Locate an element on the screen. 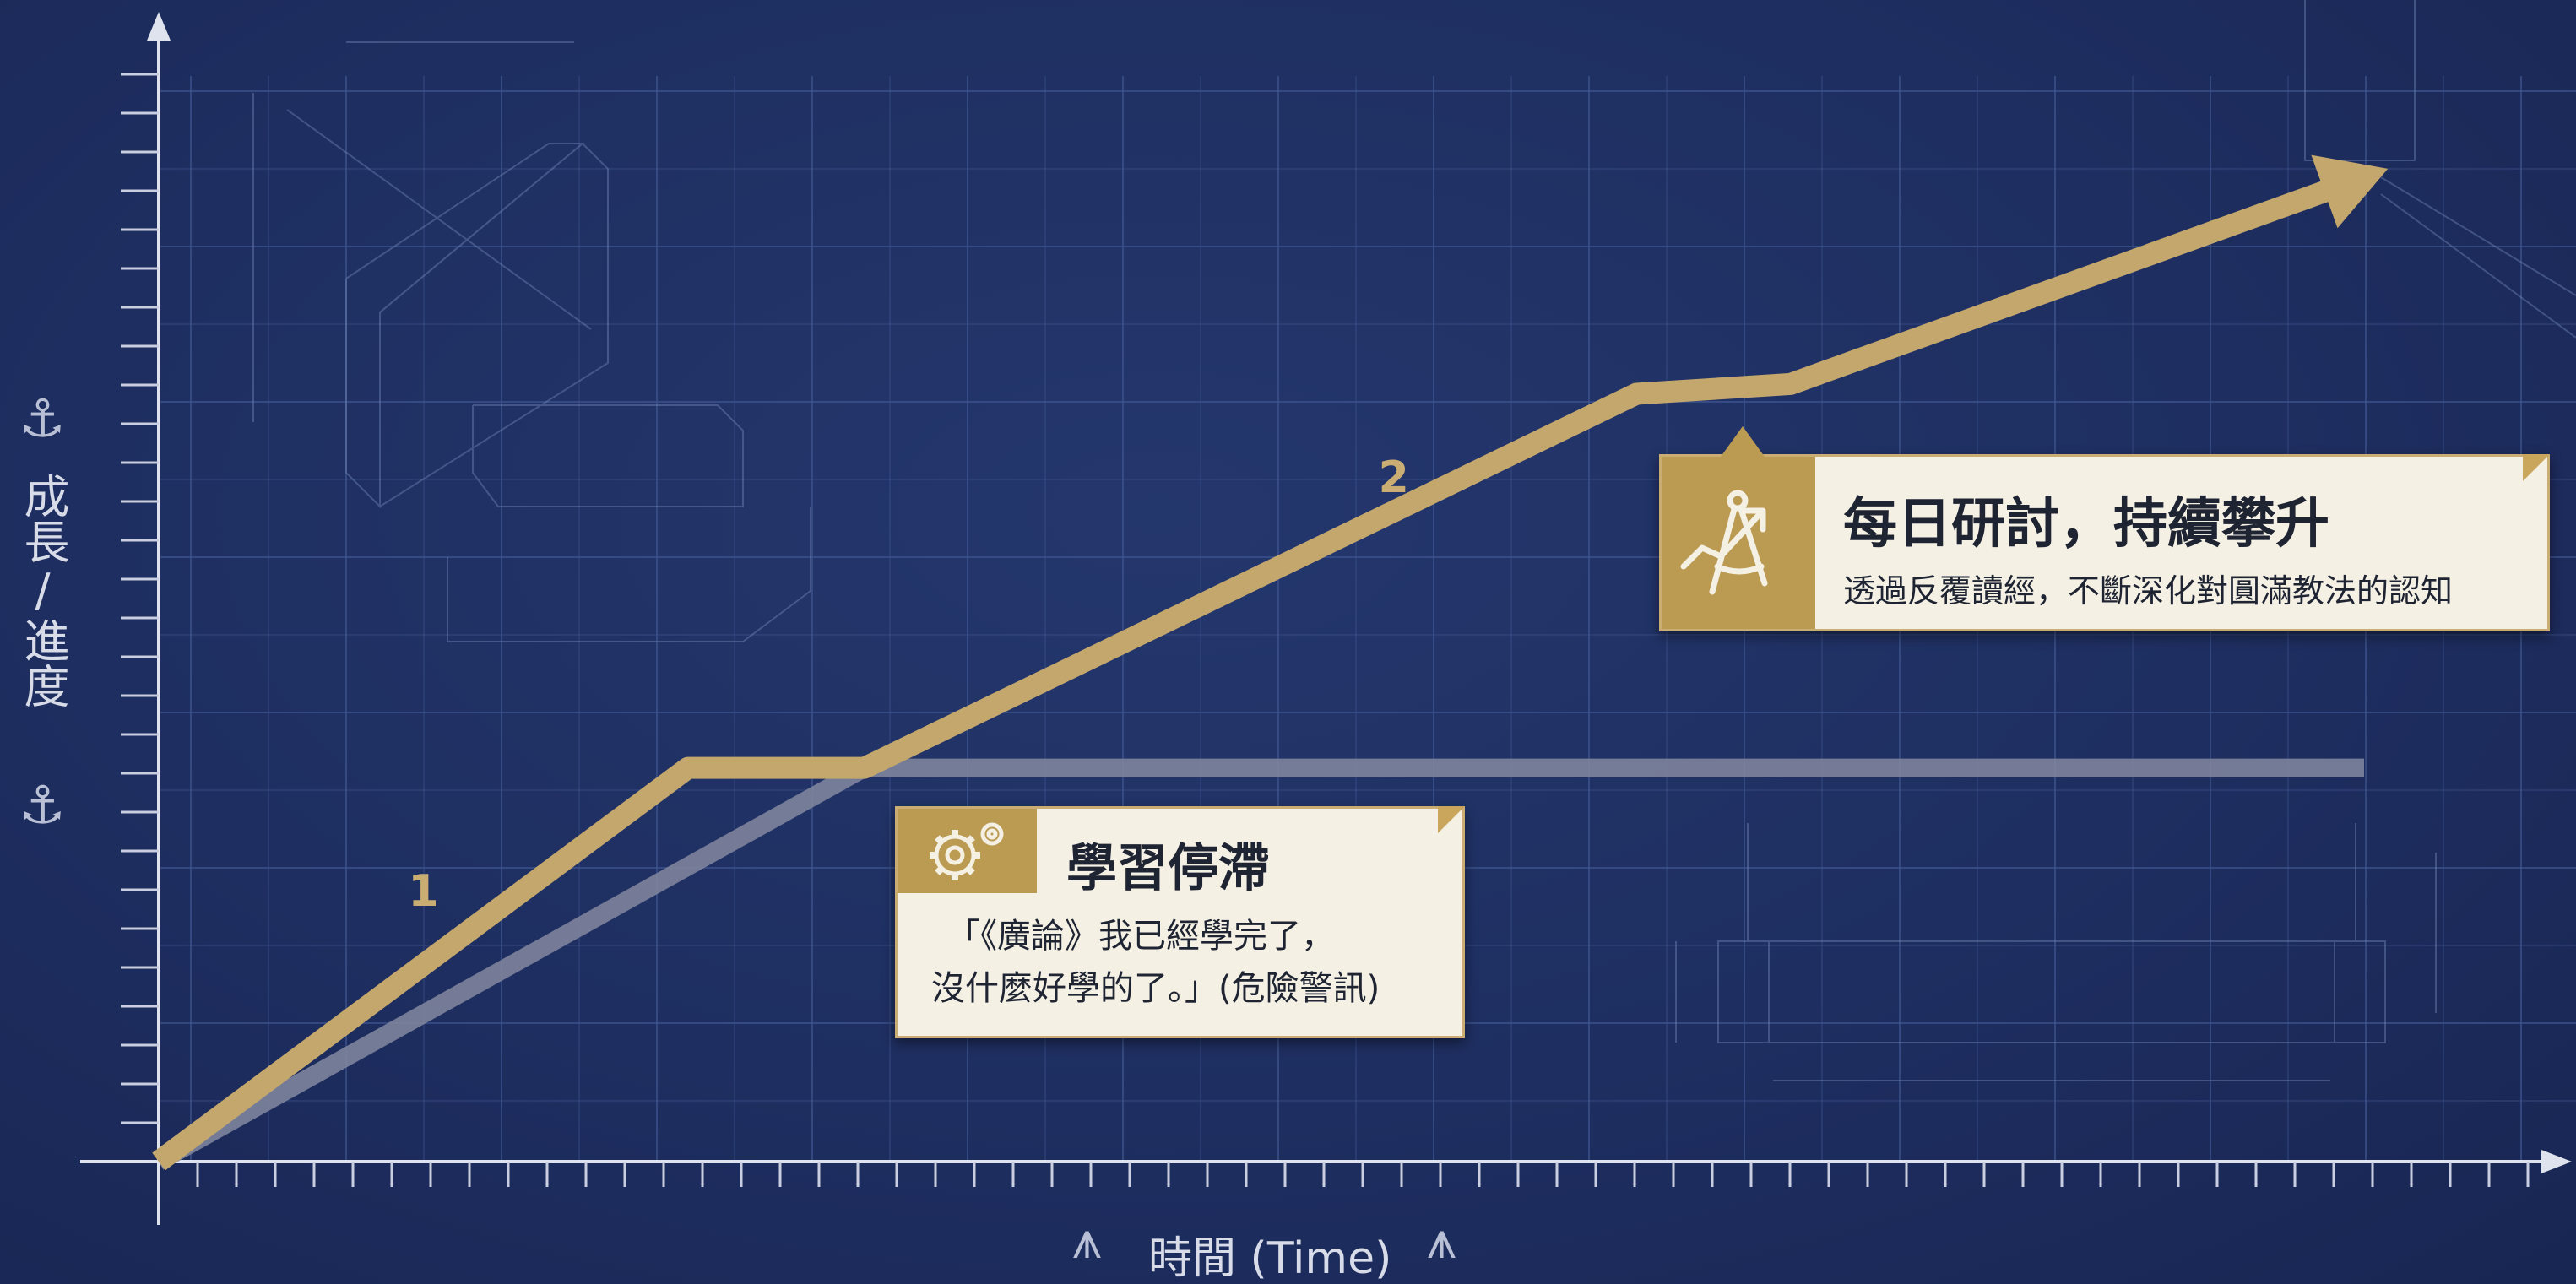  series-label: 1 is located at coordinates (423, 892).